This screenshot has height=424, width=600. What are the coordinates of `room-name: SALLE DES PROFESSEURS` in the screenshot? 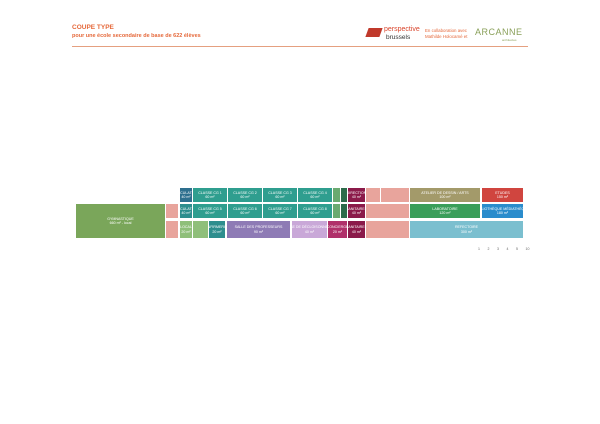 It's located at (258, 227).